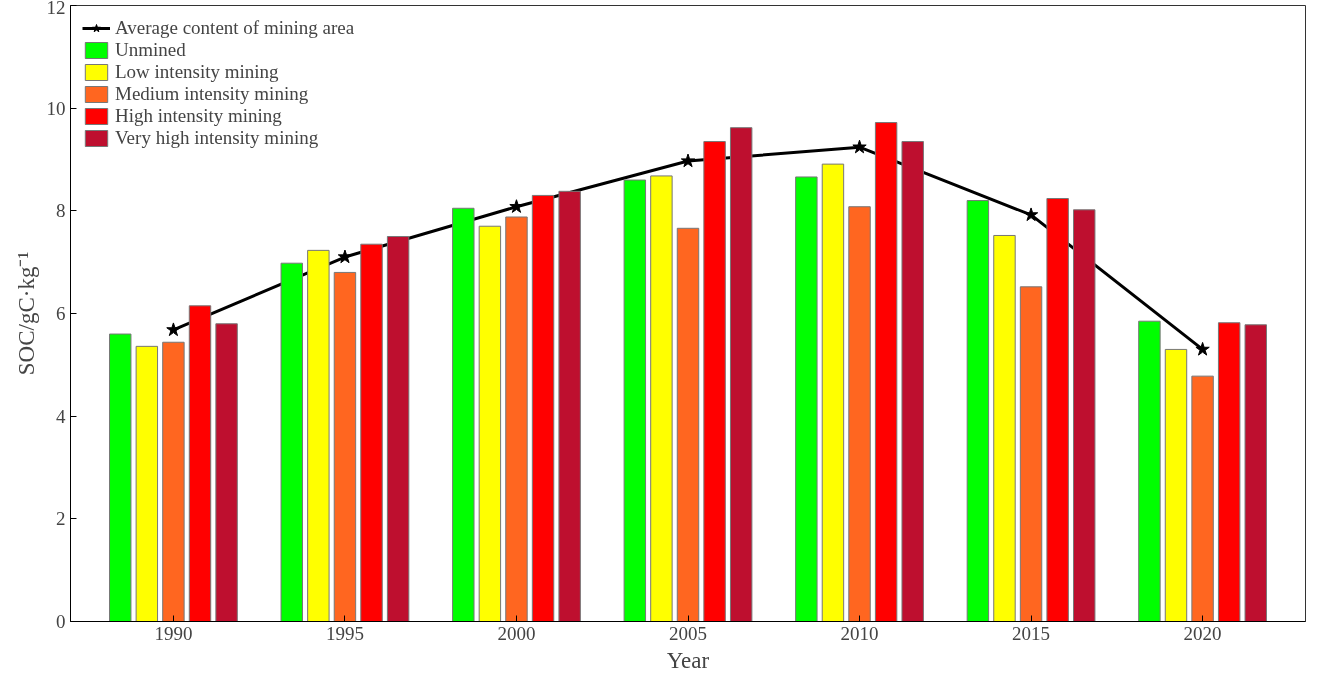  I want to click on x-tick-label: 2015, so click(1031, 633).